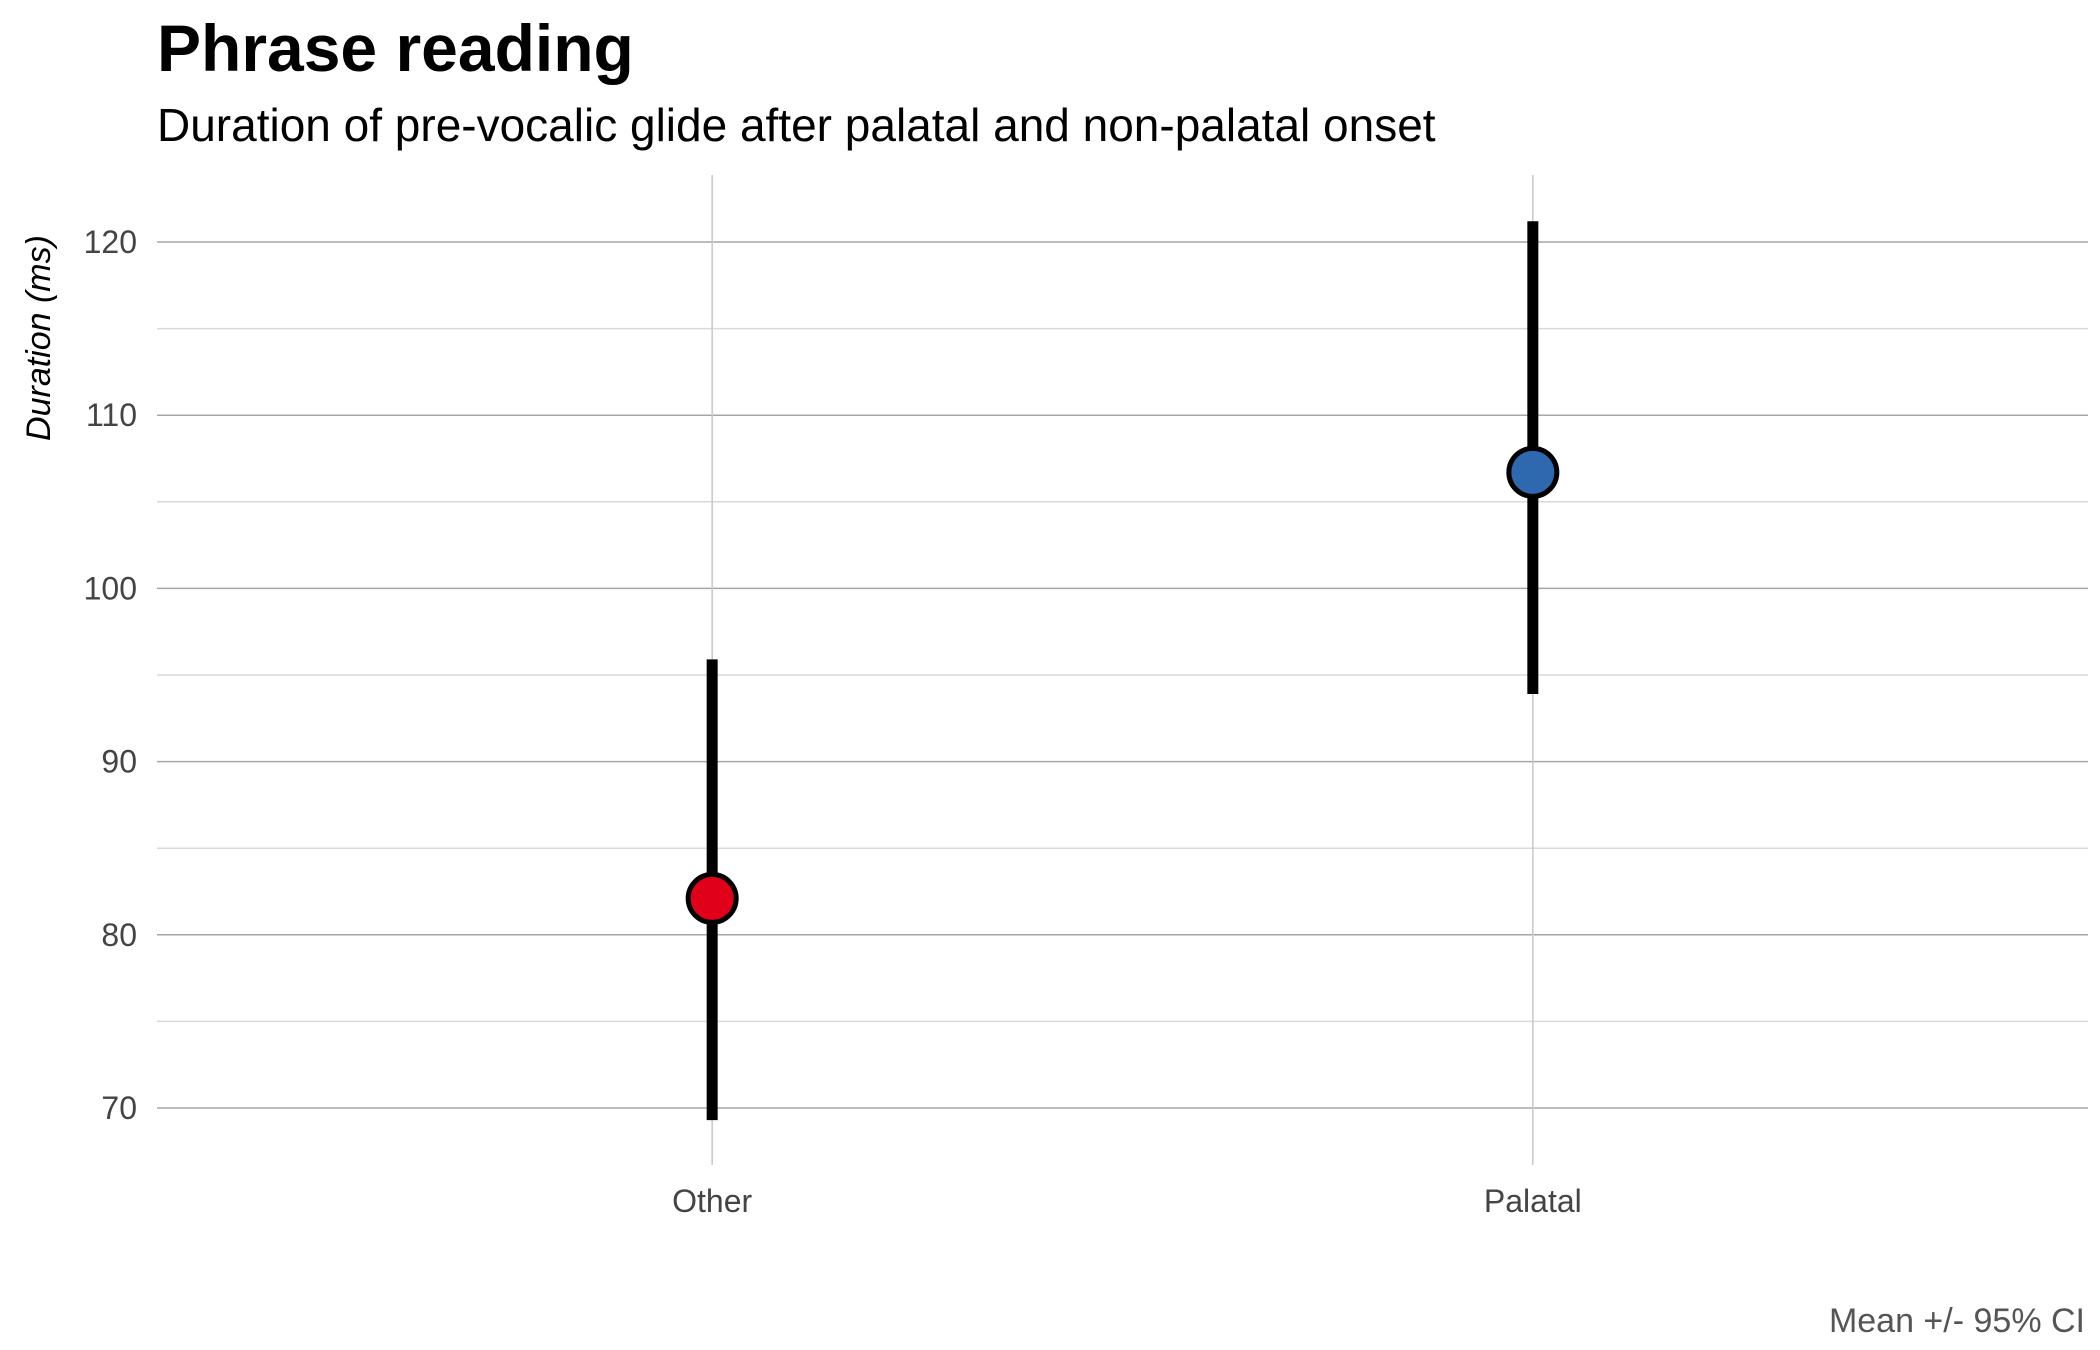 This screenshot has width=2100, height=1350. Describe the element at coordinates (119, 1108) in the screenshot. I see `y-tick-label: 70` at that location.